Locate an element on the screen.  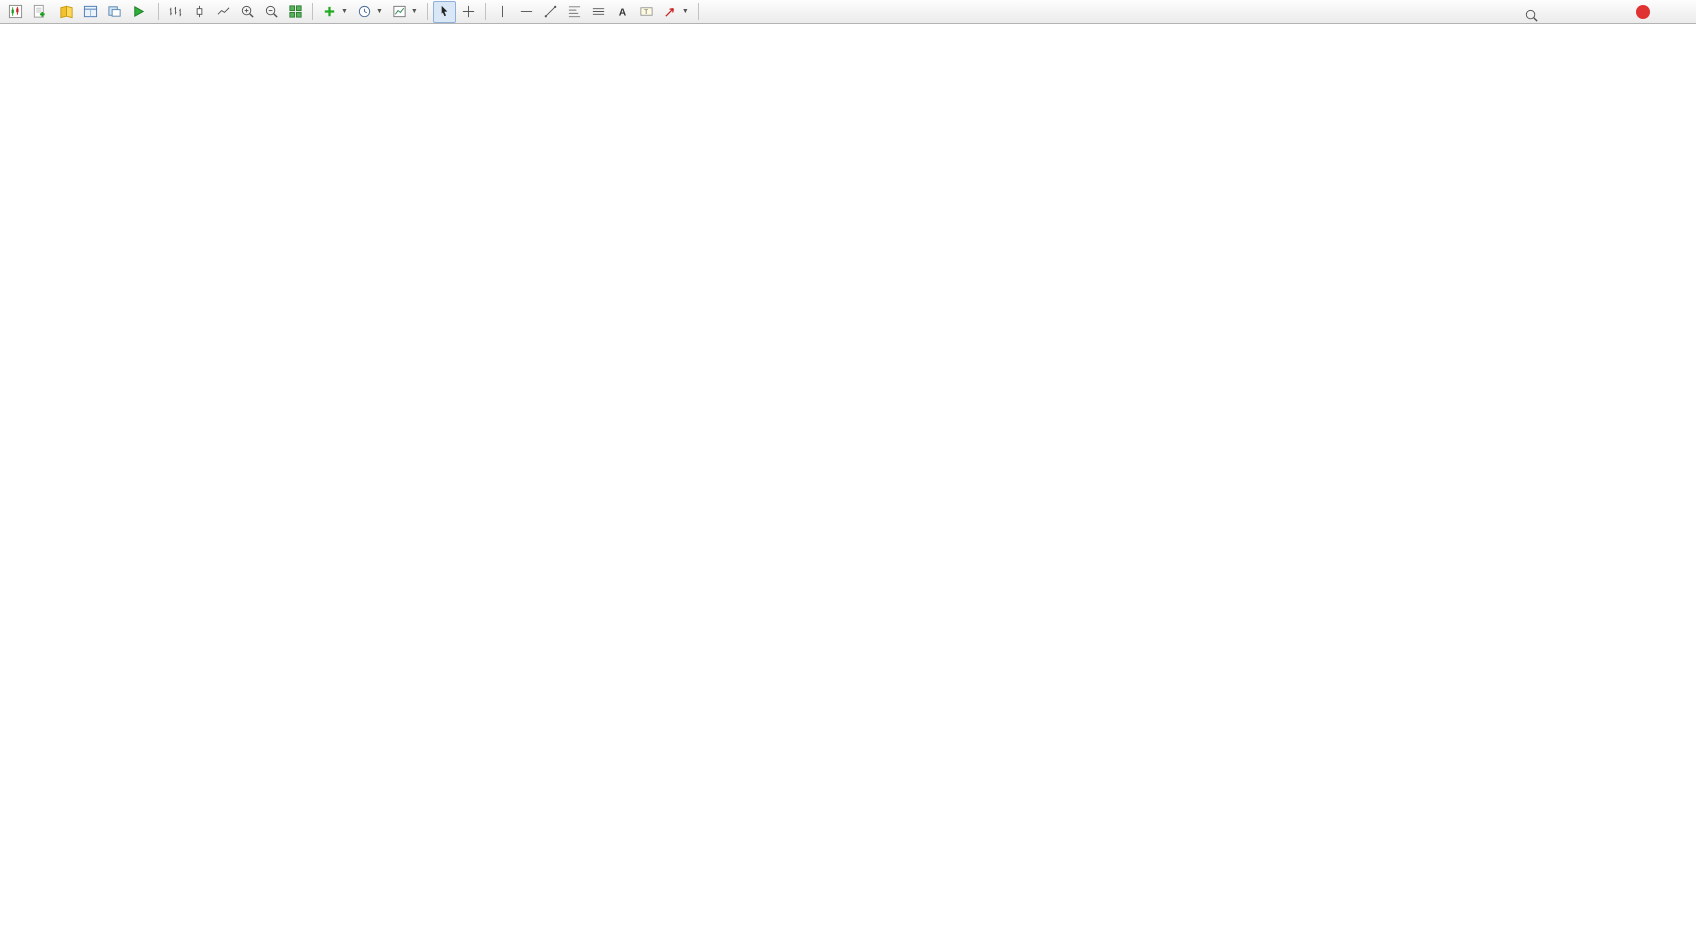
zoom-in-button is located at coordinates (247, 12).